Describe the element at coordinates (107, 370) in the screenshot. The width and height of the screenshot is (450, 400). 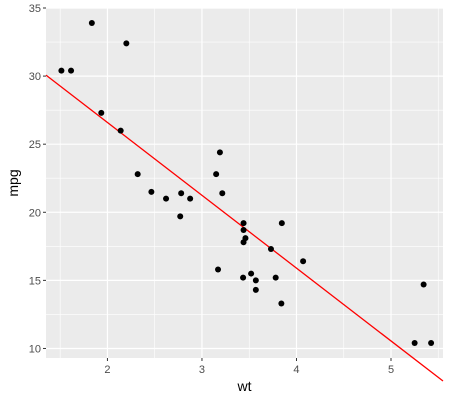
I see `x-tick-label: 2` at that location.